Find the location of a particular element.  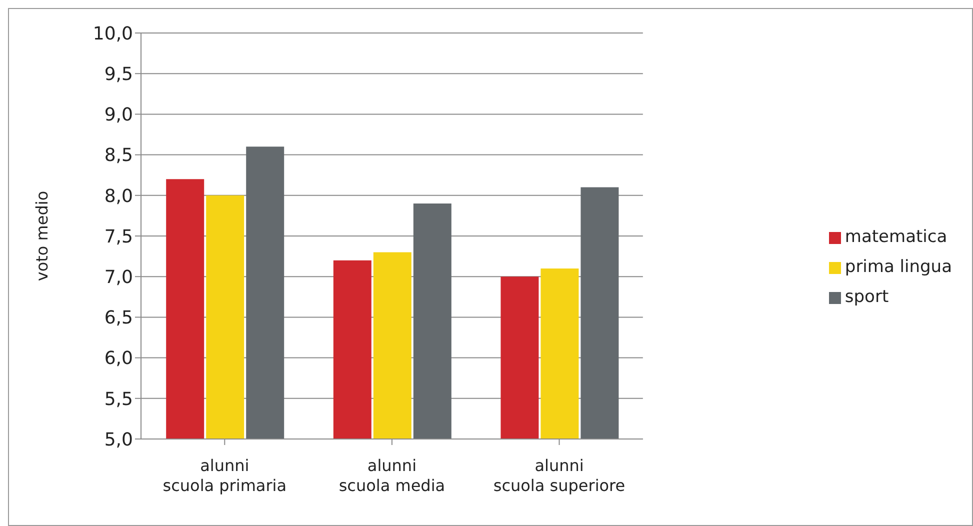

legend-label: matematica is located at coordinates (896, 237).